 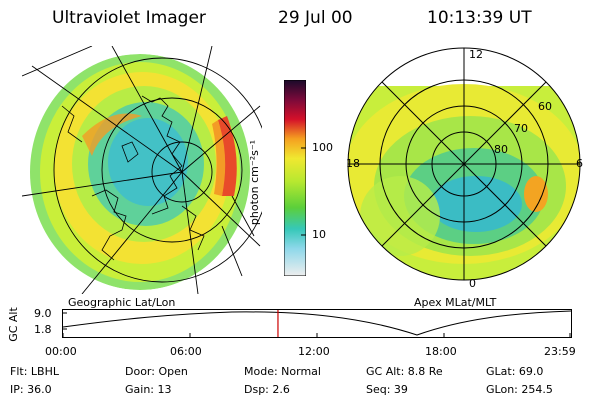 I want to click on mlt-label-0: 0, so click(x=472, y=283).